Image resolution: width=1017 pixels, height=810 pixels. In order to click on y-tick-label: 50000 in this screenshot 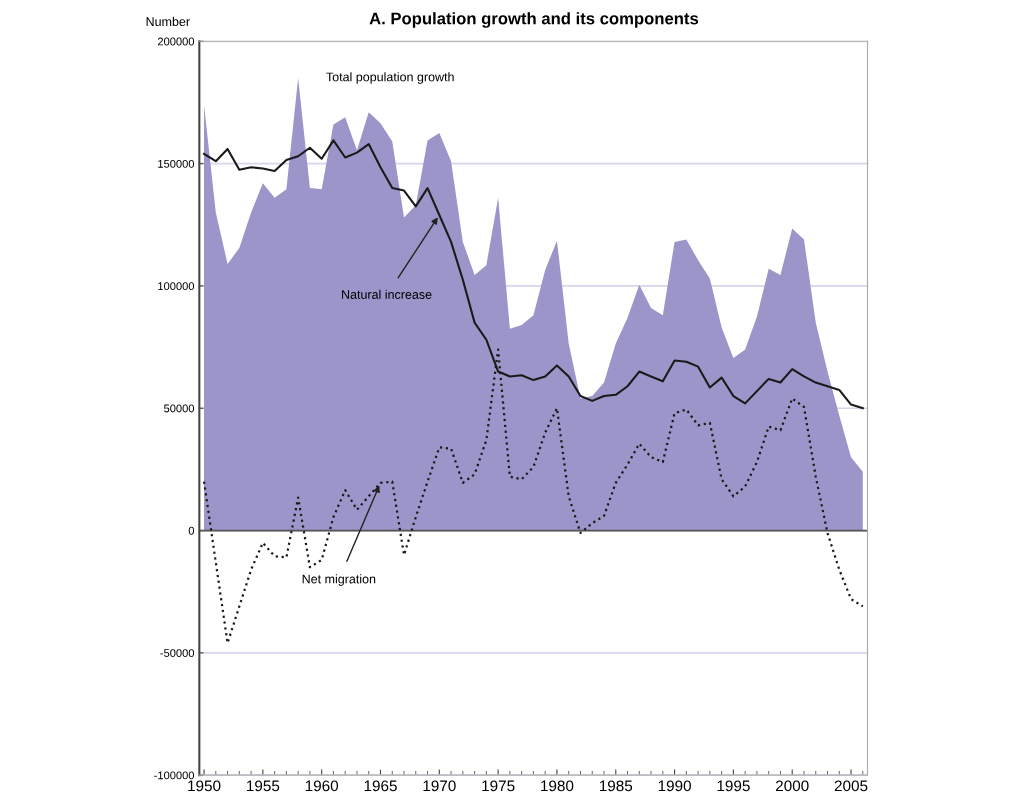, I will do `click(179, 408)`.